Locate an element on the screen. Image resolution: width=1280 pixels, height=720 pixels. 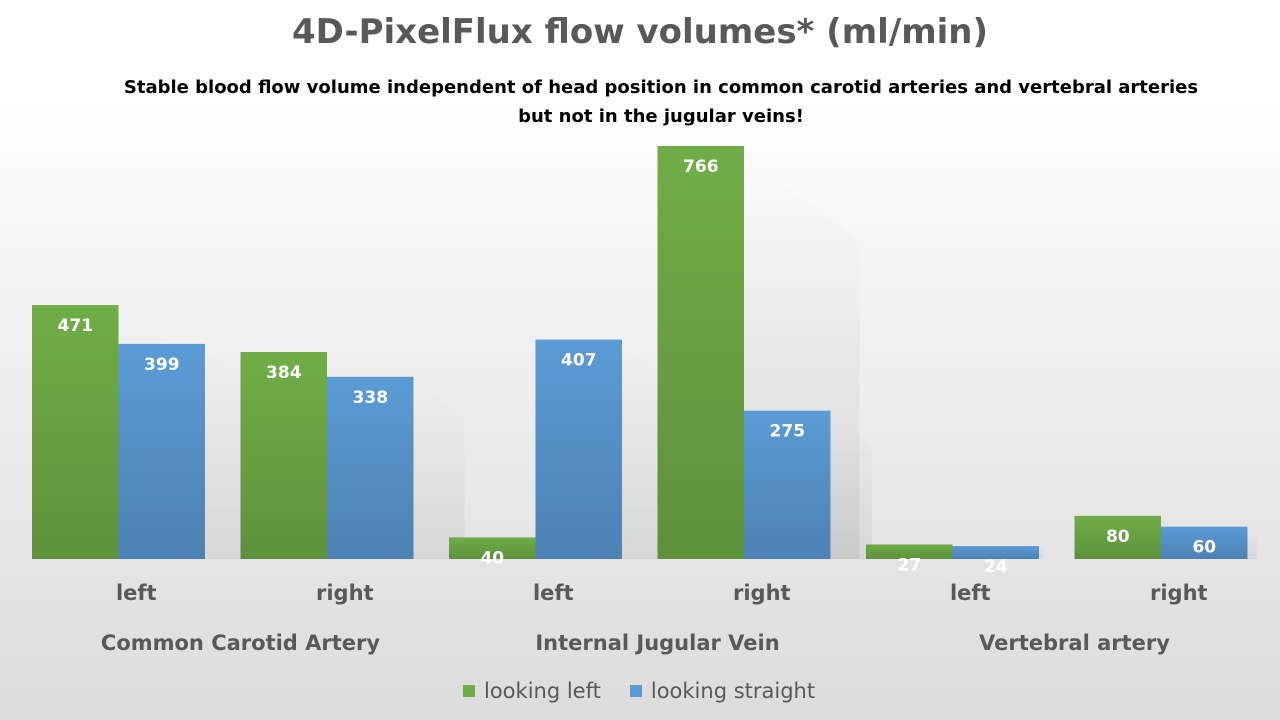
bar-vertebral-artery-left-looking-left is located at coordinates (909, 551).